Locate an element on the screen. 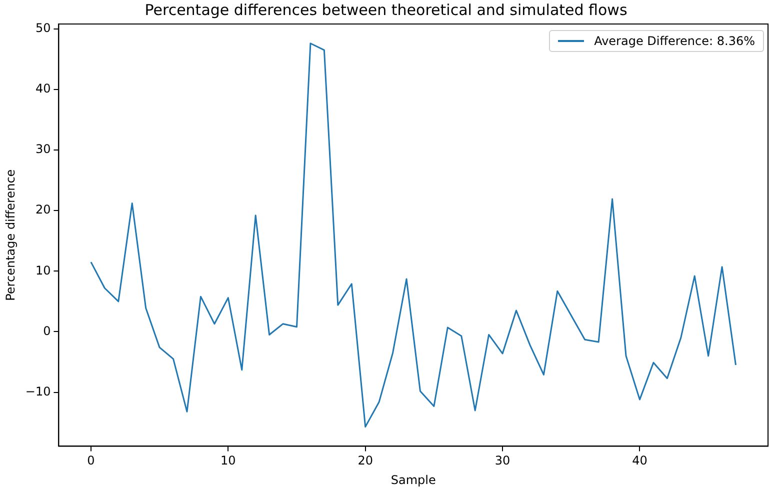 This screenshot has height=490, width=769. x-tick-label: 20 is located at coordinates (365, 461).